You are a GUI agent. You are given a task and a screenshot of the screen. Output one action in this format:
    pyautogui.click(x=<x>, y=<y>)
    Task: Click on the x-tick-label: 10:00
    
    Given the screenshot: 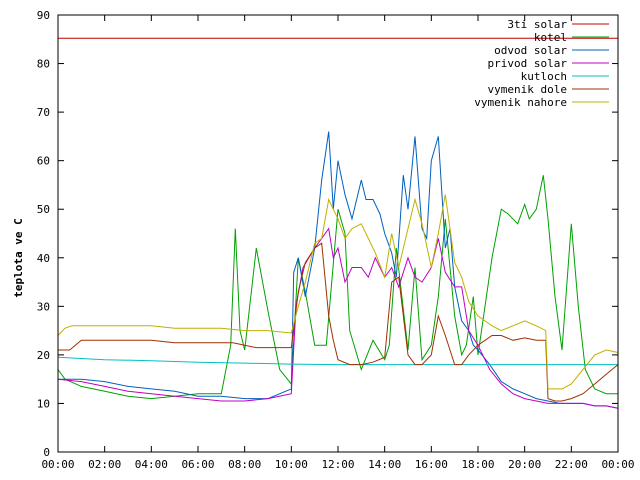 What is the action you would take?
    pyautogui.click(x=291, y=464)
    